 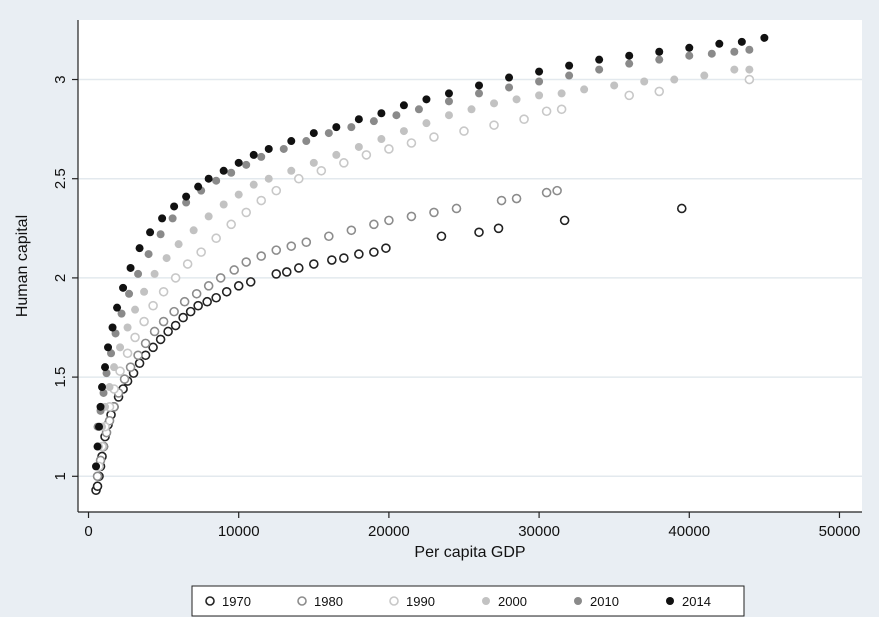 What do you see at coordinates (210, 601) in the screenshot?
I see `legend-marker-1970` at bounding box center [210, 601].